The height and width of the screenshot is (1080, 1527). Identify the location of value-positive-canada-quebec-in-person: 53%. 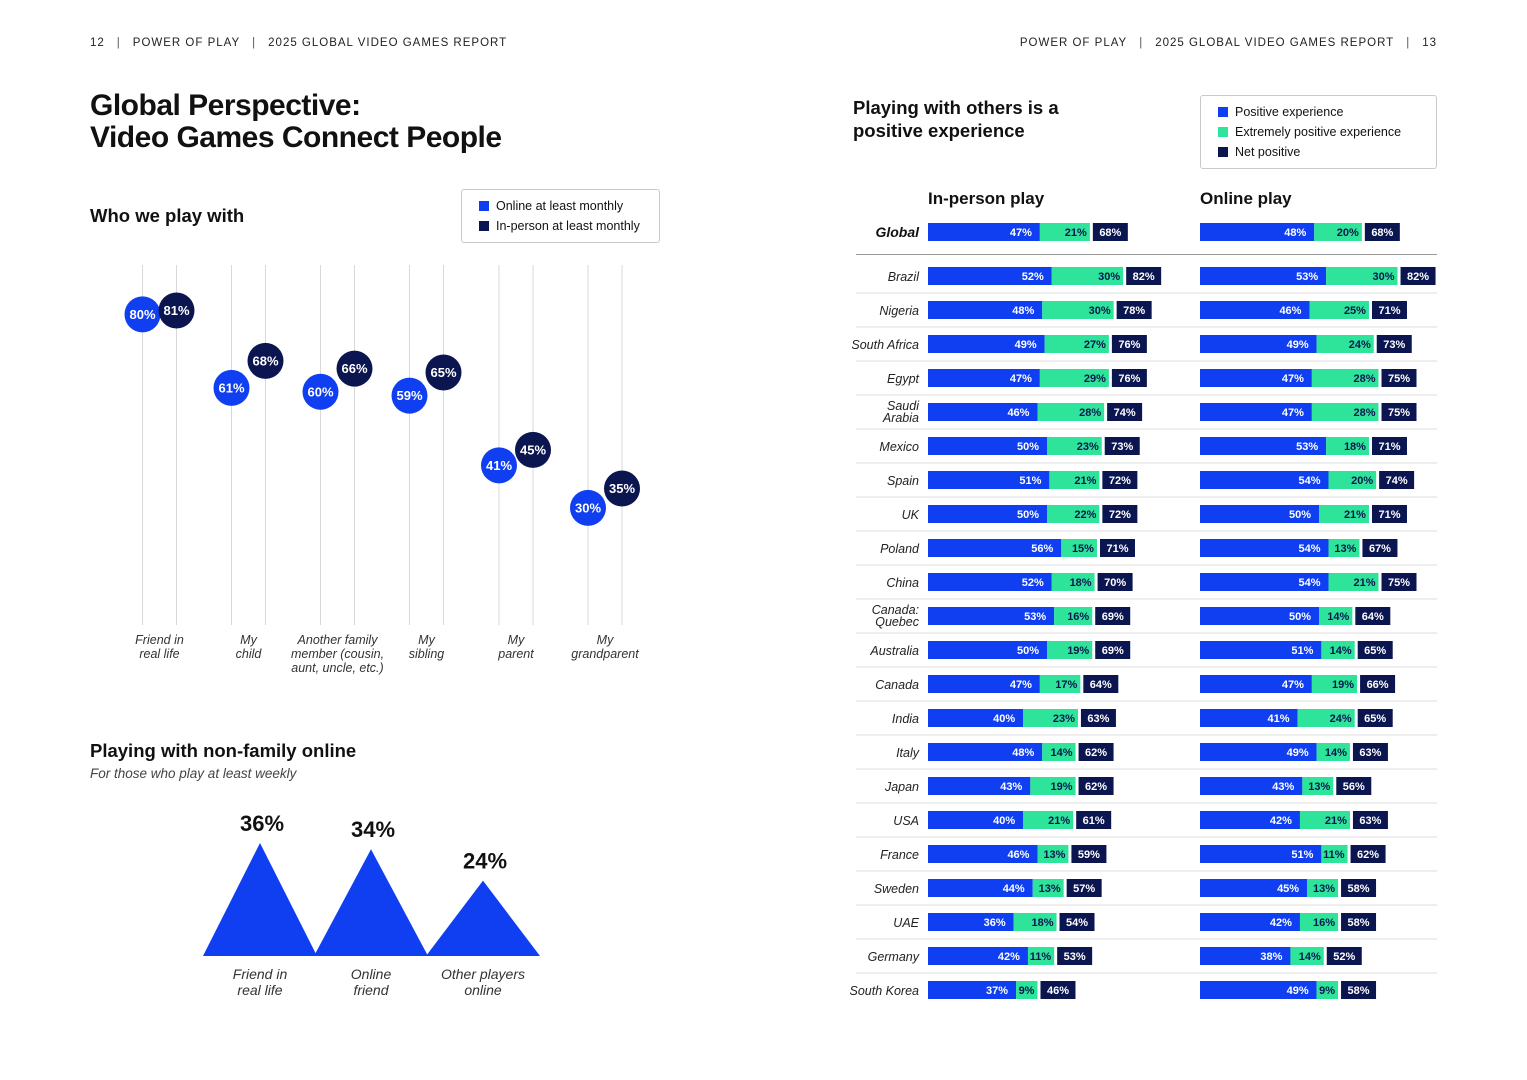
(1035, 617).